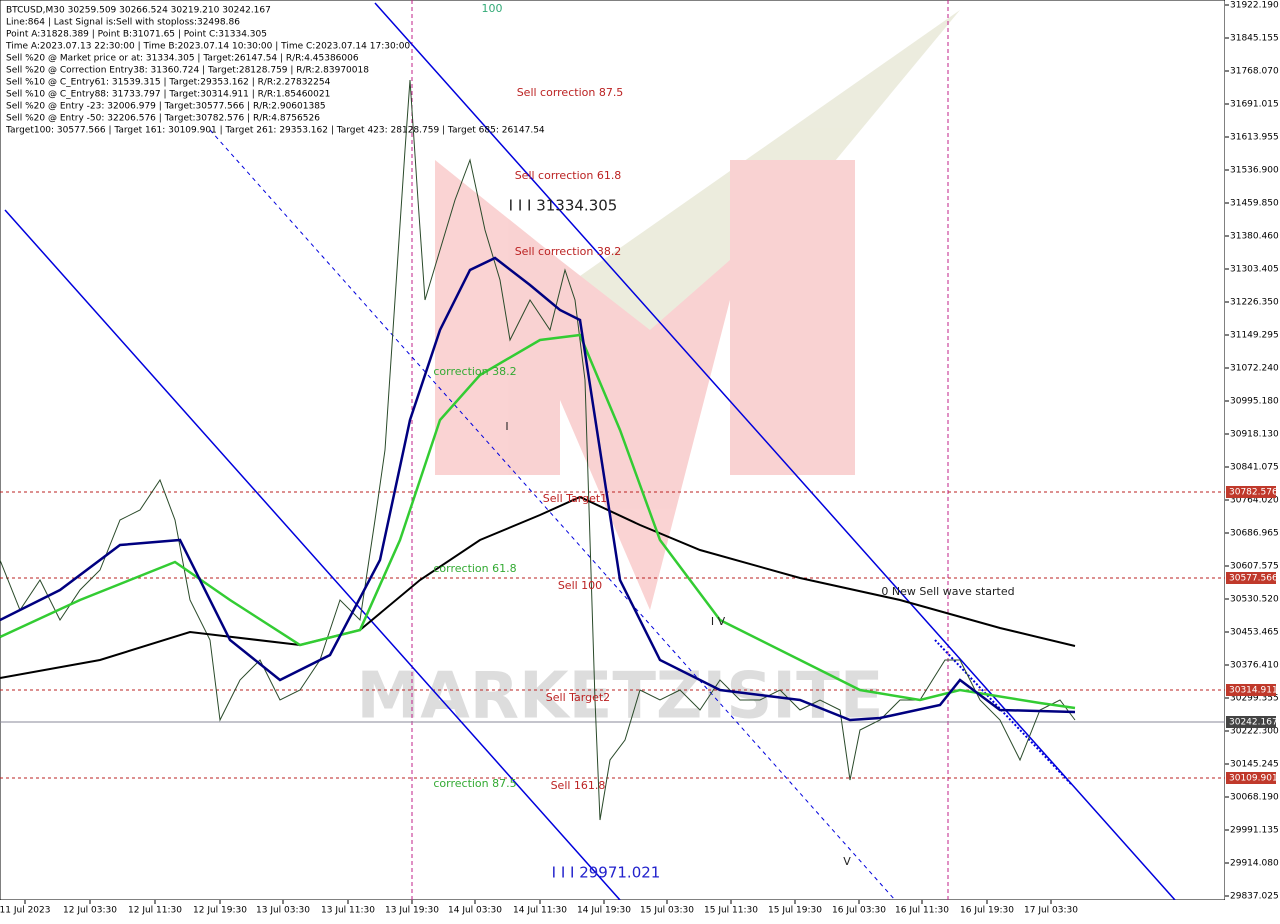 The image size is (1280, 924). What do you see at coordinates (1254, 765) in the screenshot?
I see `price-label: 30145.245` at bounding box center [1254, 765].